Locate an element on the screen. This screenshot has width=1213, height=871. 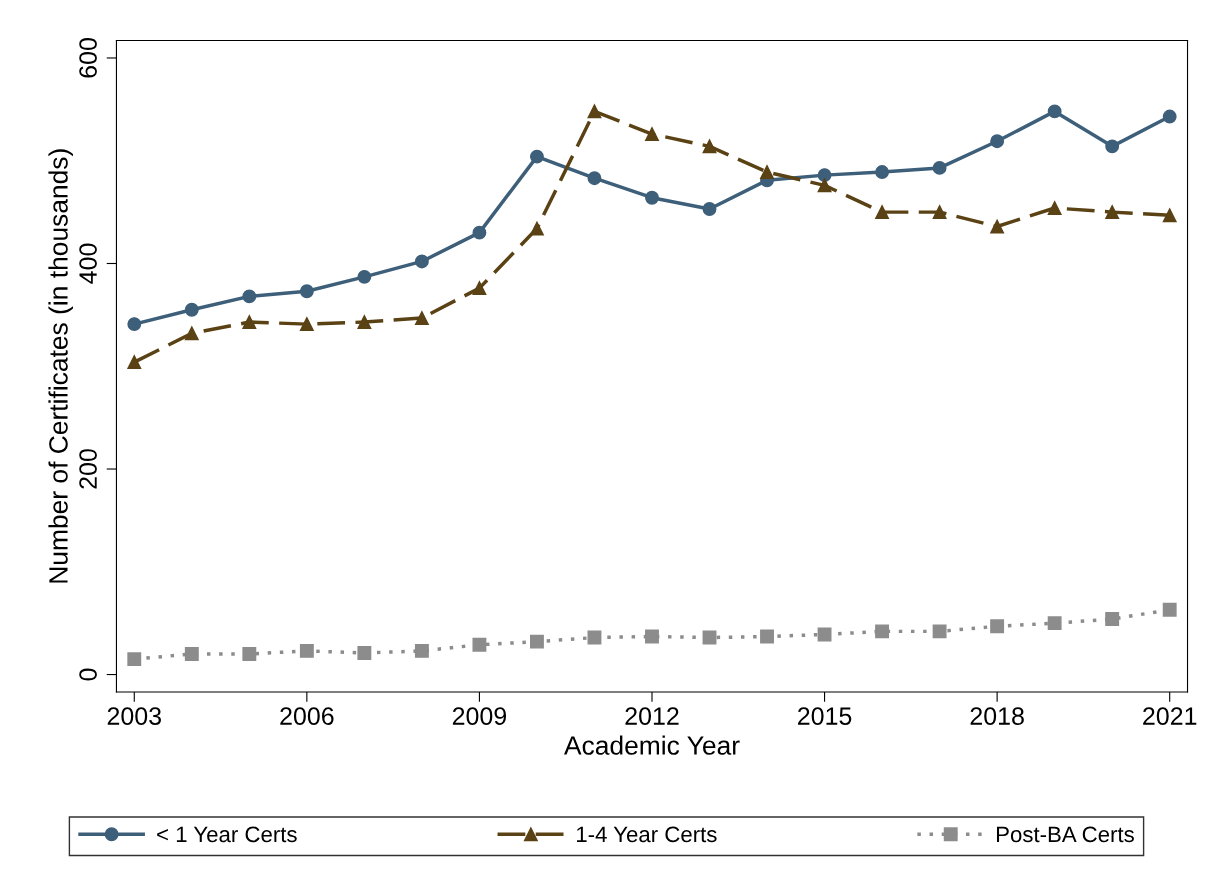
x-axis-title: Academic Year is located at coordinates (652, 745).